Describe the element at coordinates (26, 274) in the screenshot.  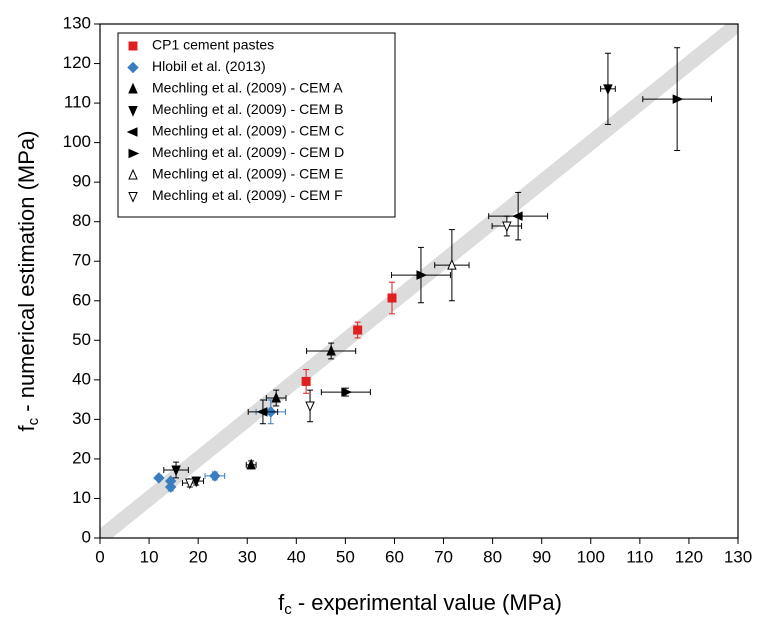
I see `y-label-rest: - numerical estimation (MPa)` at that location.